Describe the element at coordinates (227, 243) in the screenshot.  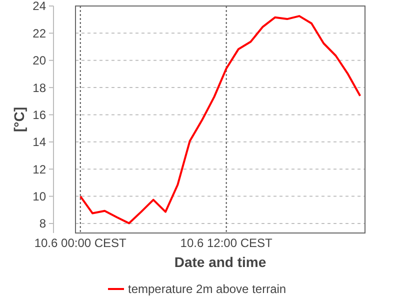
I see `x-tick-label: 10.6 12:00 CEST` at that location.